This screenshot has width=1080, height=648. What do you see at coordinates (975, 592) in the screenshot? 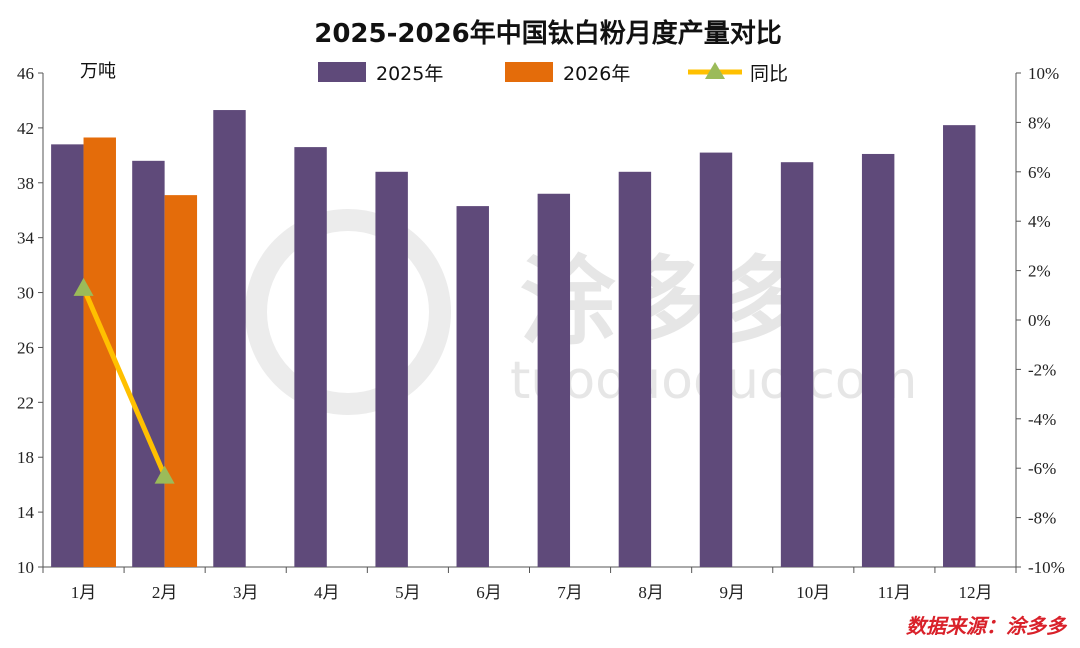
I see `x-tick-label: 12月` at bounding box center [975, 592].